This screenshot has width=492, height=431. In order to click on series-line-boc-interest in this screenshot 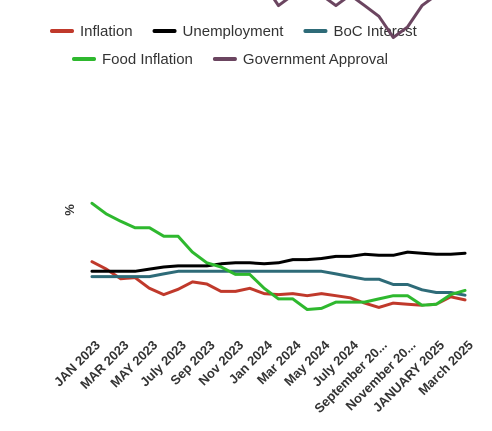, I will do `click(278, 283)`.